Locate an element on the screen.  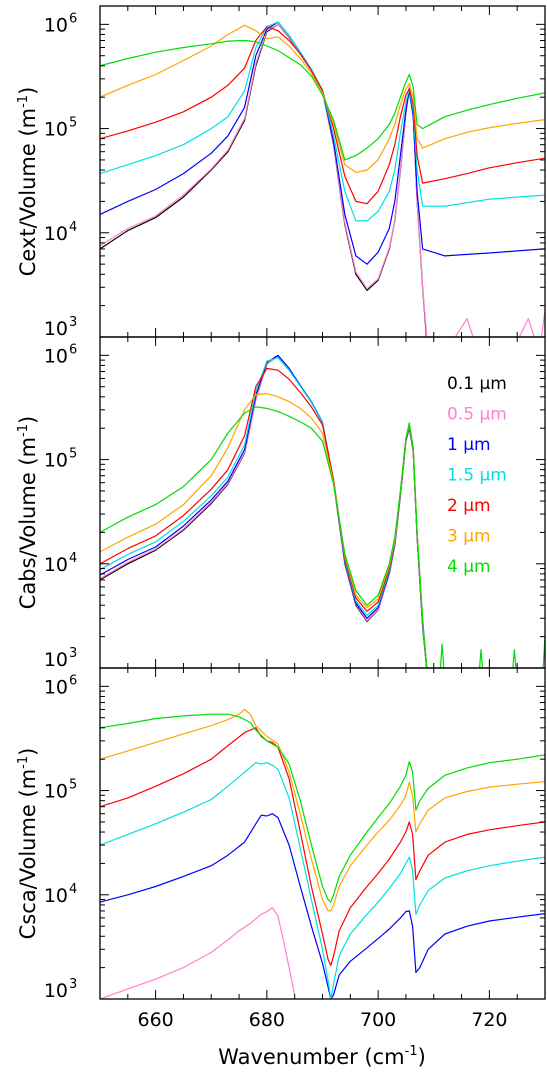
x-tick-label: 660 is located at coordinates (155, 1020).